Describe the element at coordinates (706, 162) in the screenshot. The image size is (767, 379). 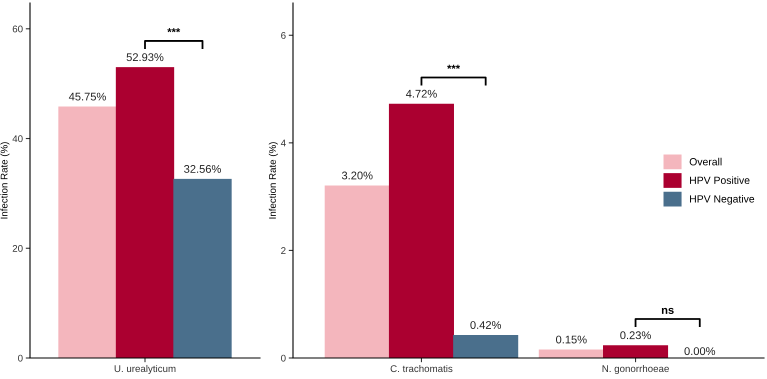
I see `legend-label: Overall` at that location.